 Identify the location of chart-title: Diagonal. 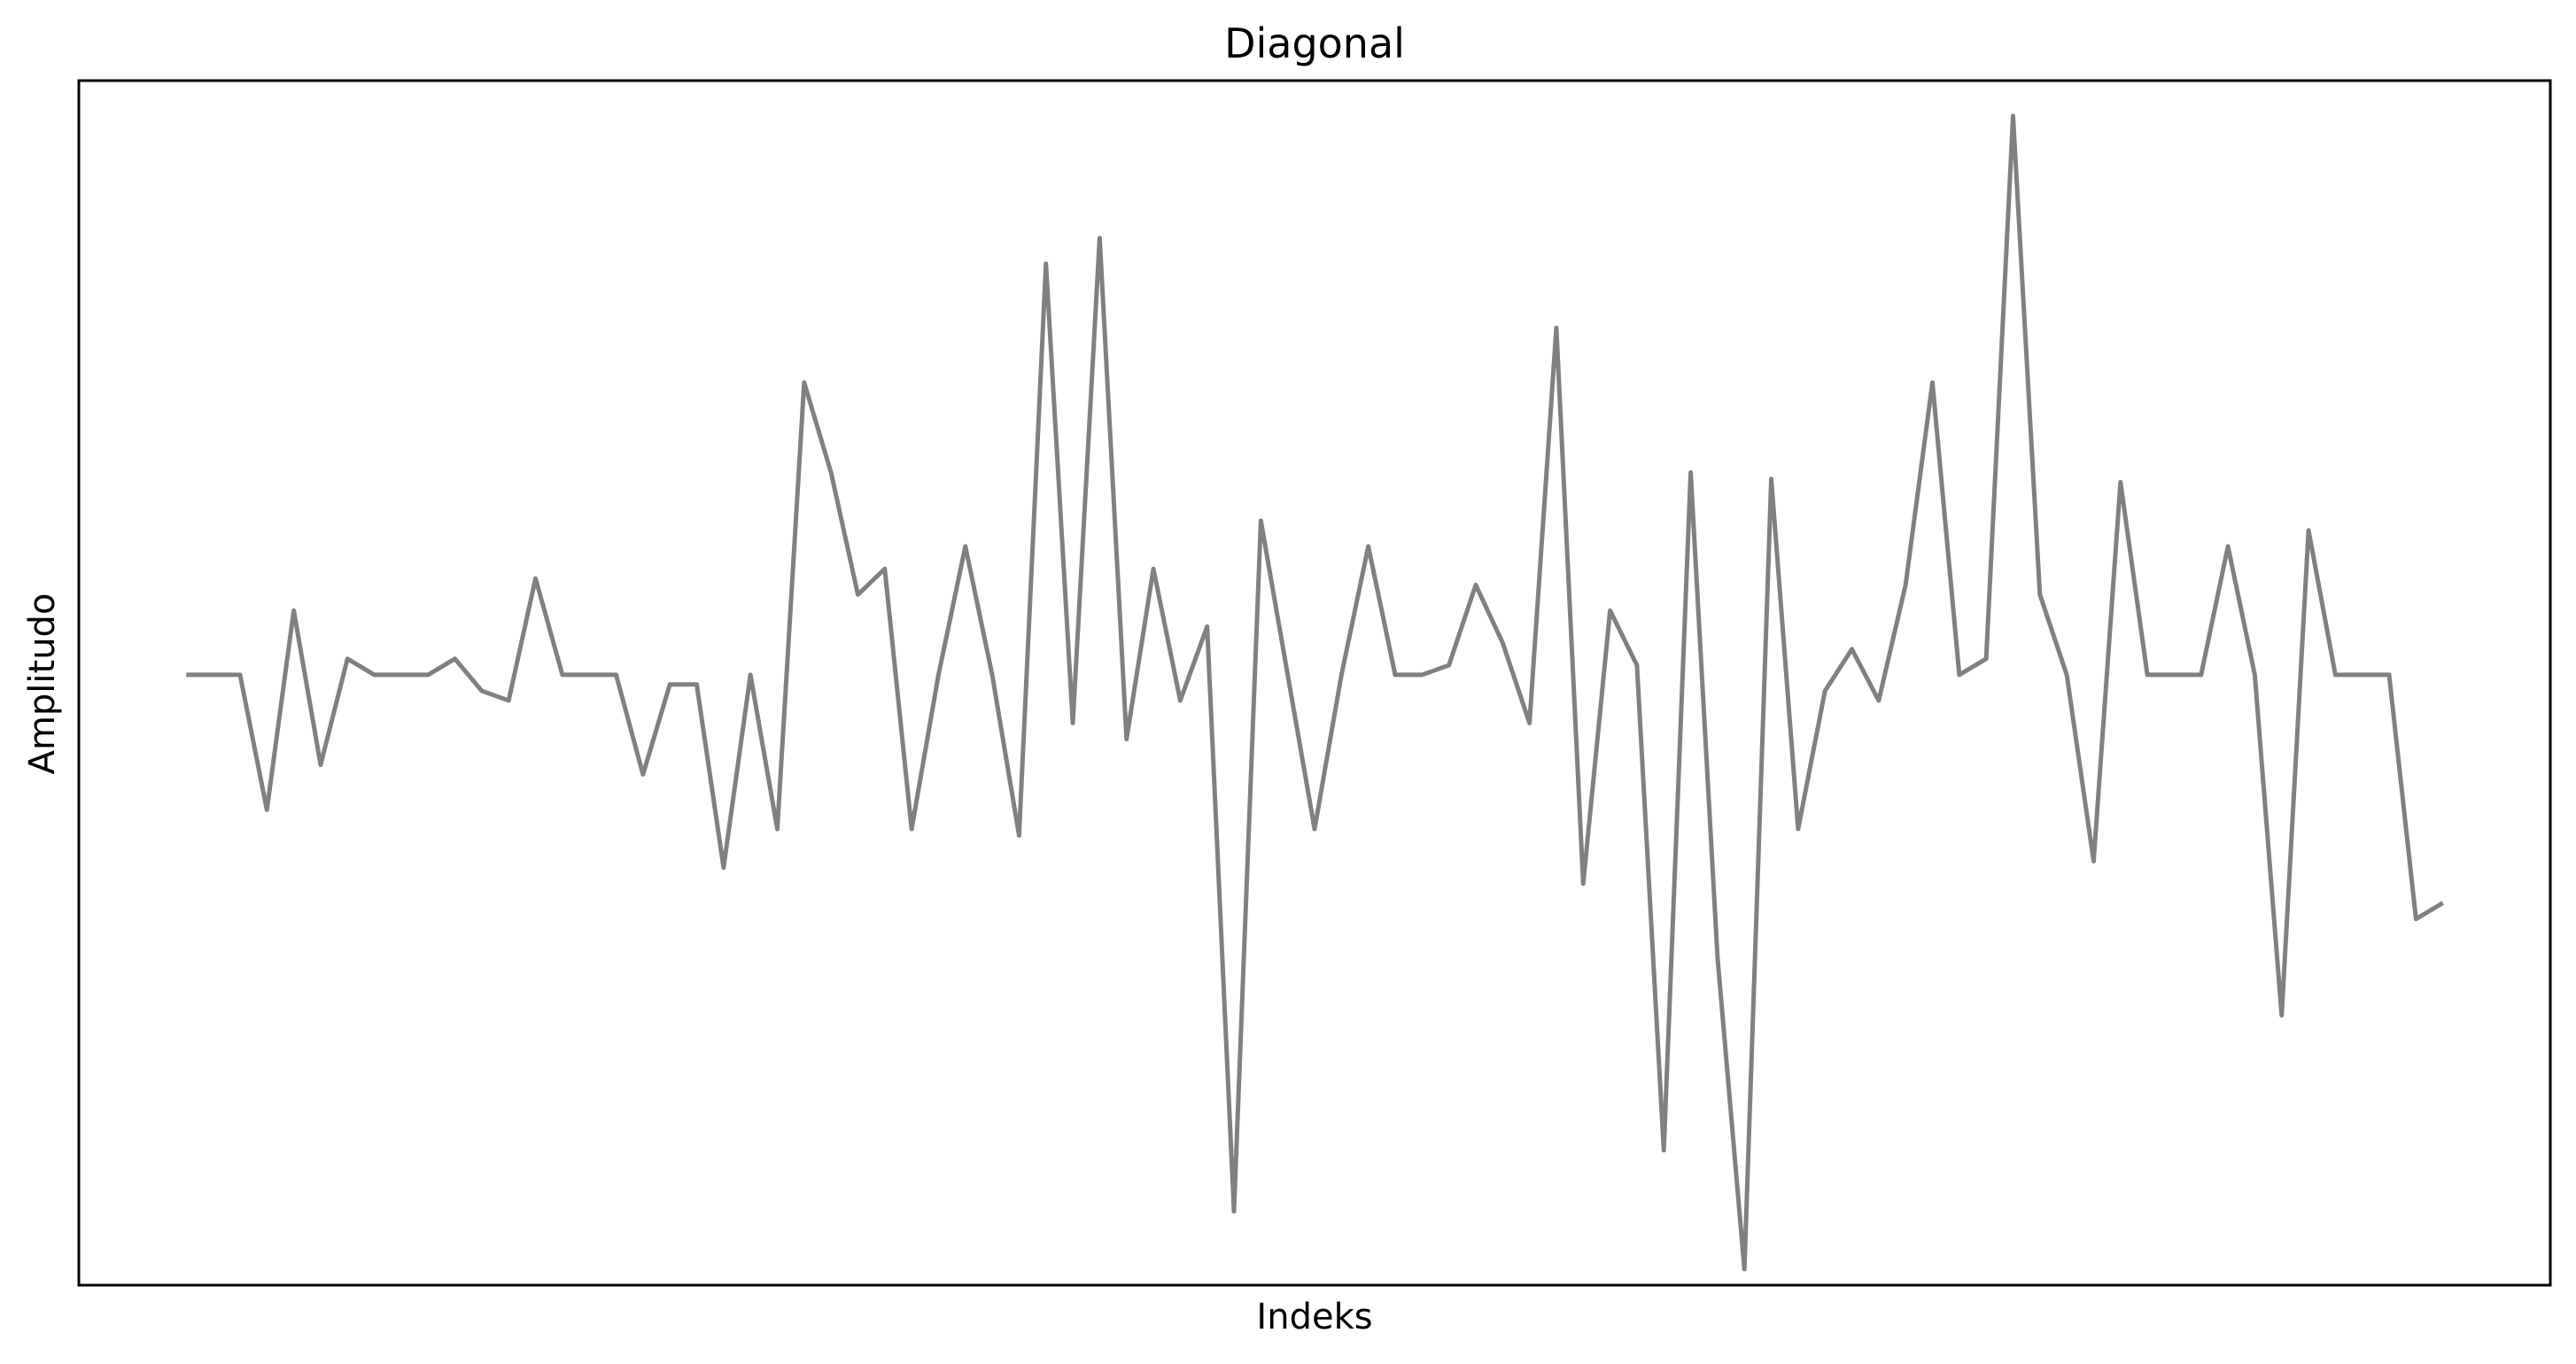
(1314, 43).